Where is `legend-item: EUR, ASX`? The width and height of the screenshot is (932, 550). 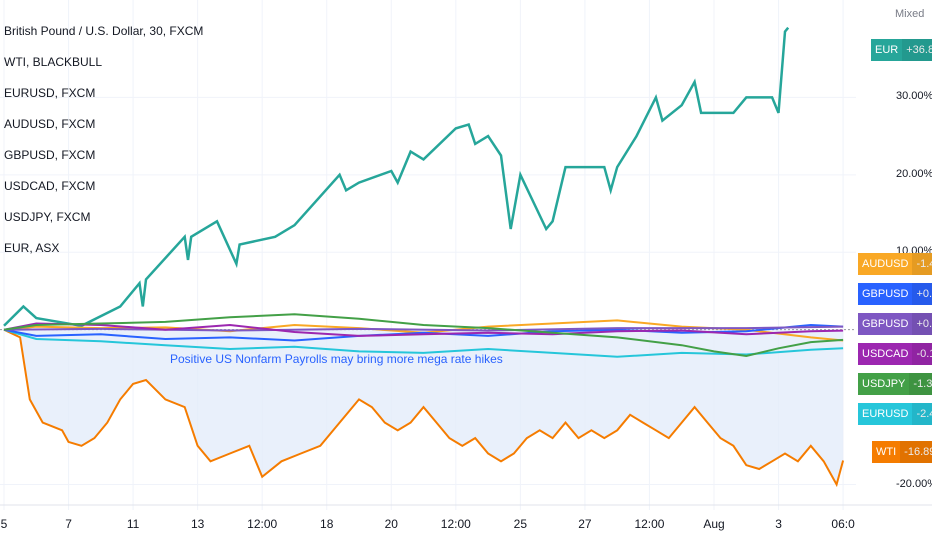 legend-item: EUR, ASX is located at coordinates (32, 248).